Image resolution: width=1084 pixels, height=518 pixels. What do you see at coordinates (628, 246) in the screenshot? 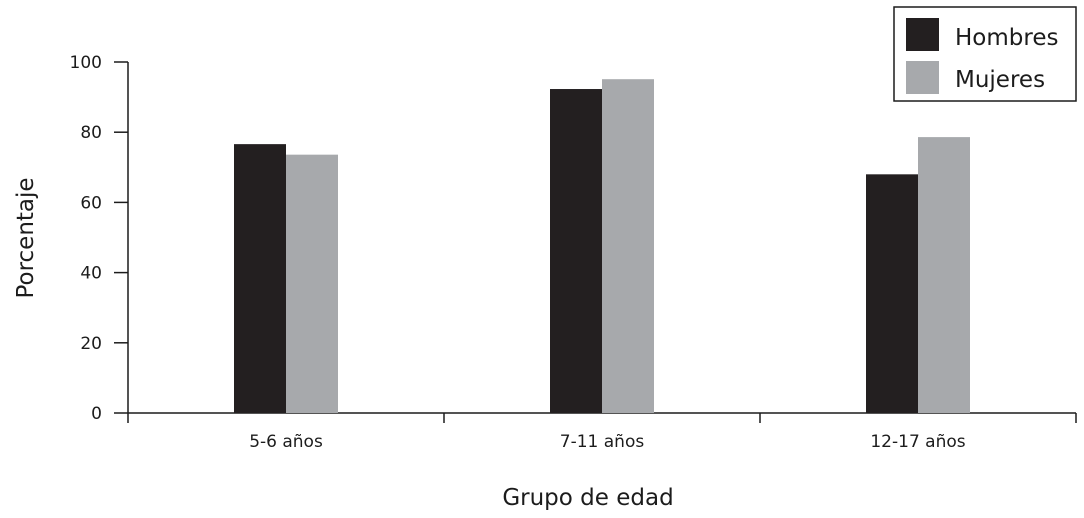
I see `bar-mujeres-7-11-a-os` at bounding box center [628, 246].